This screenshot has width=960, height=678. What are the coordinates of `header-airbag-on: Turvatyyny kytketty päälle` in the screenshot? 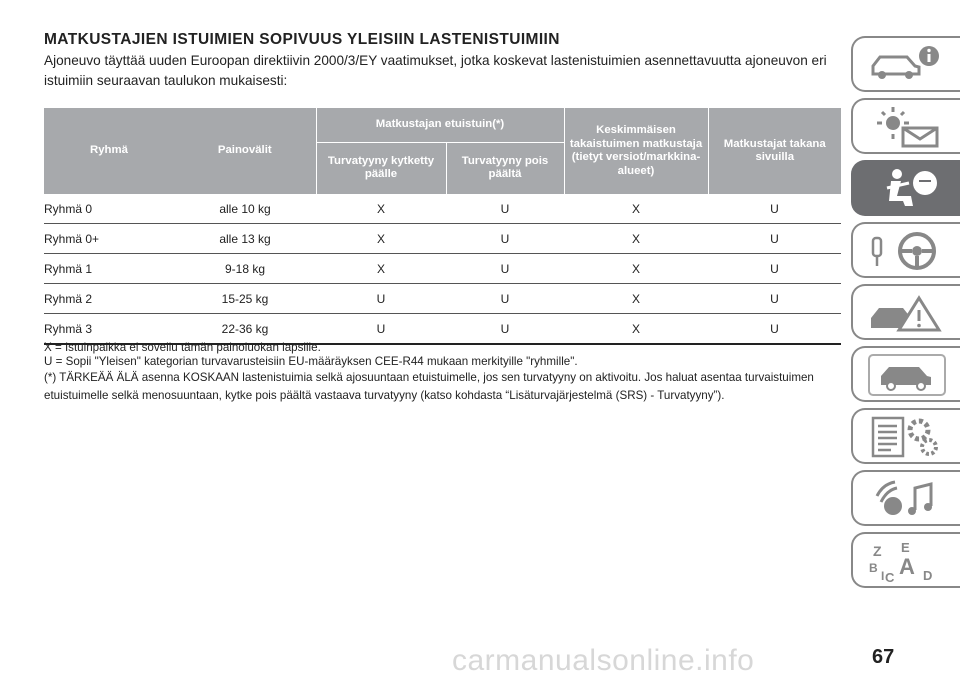 It's located at (380, 167).